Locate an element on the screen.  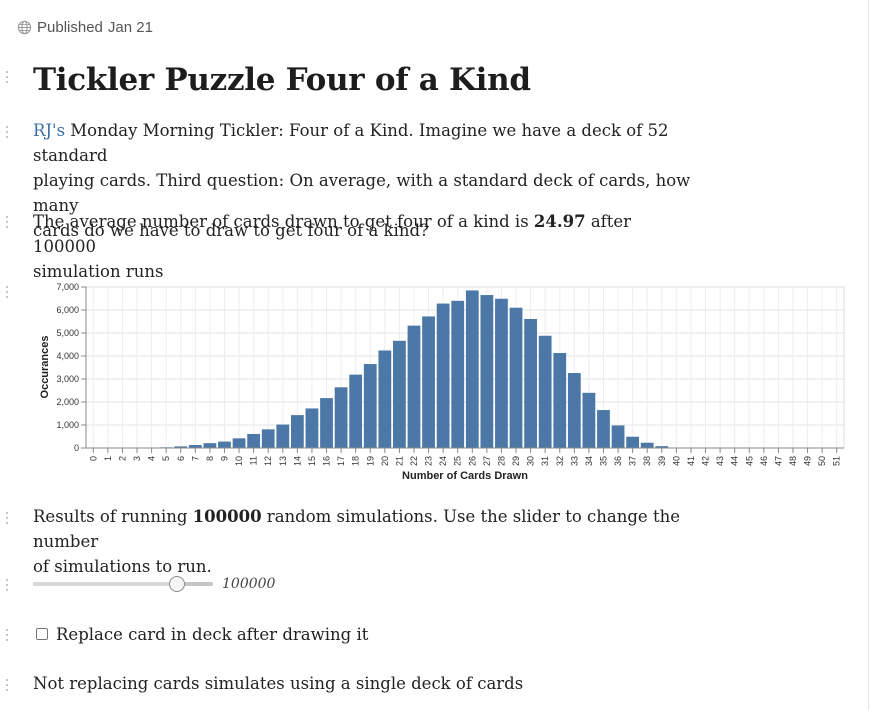
replace-card-label: Replace card in deck after drawing it is located at coordinates (212, 634).